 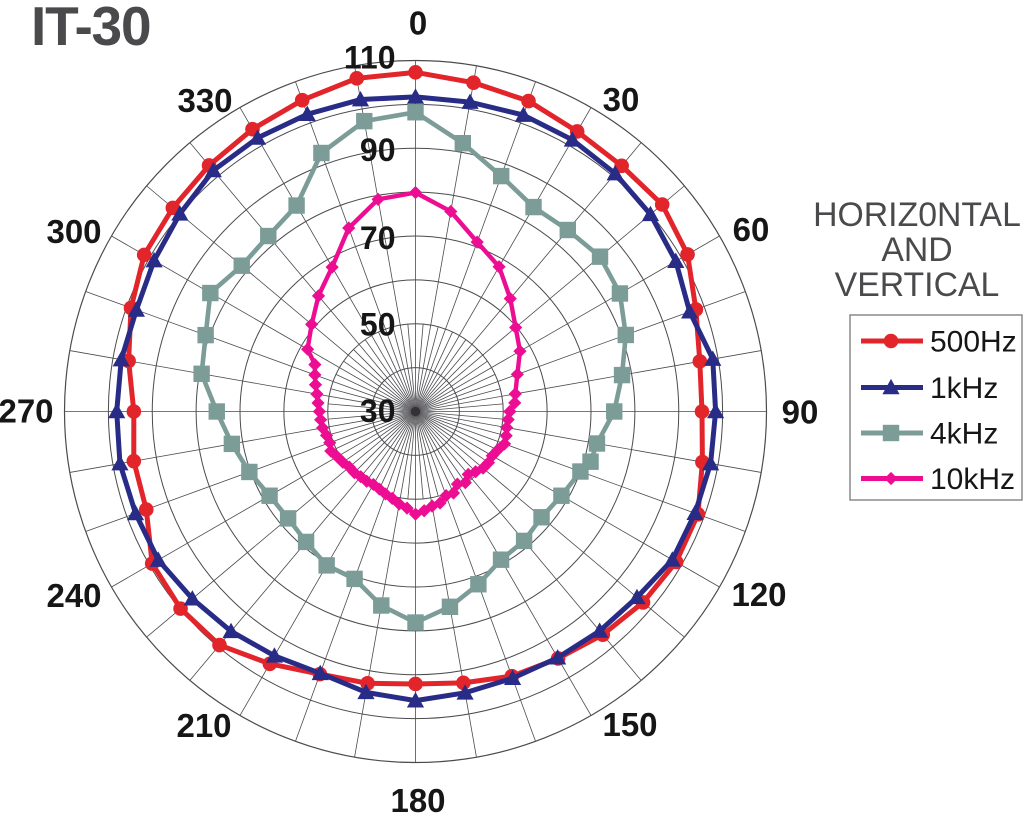 I want to click on svg-text: 330, so click(x=204, y=100).